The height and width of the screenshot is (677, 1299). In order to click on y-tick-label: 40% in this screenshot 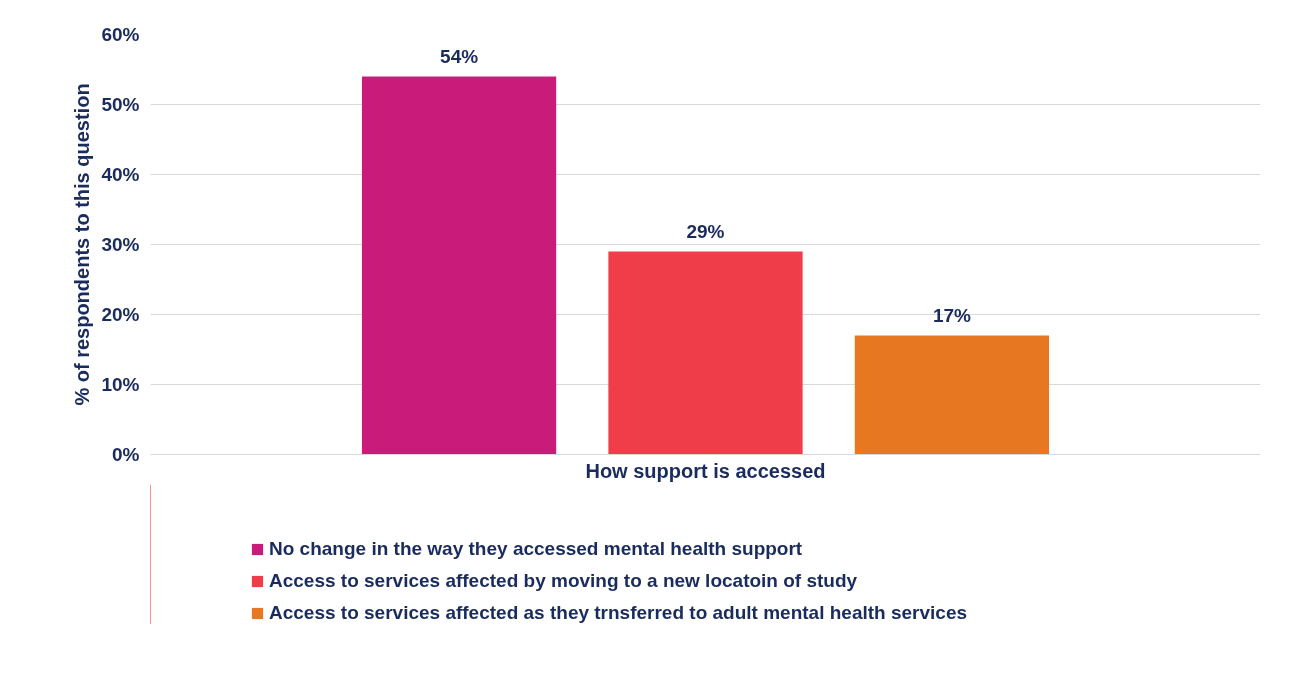, I will do `click(120, 174)`.